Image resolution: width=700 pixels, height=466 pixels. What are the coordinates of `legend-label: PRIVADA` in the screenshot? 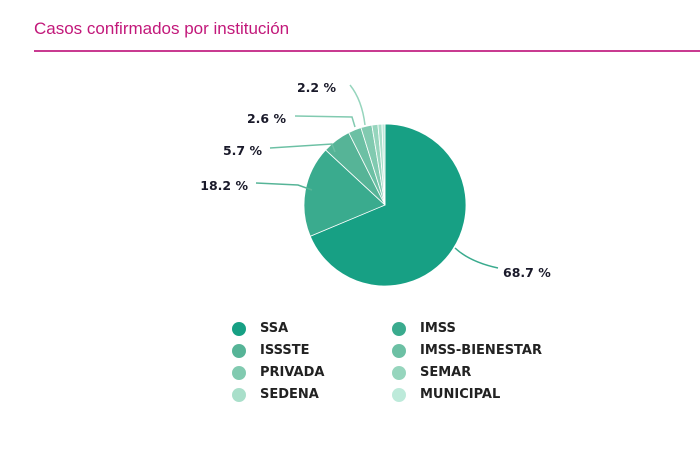 It's located at (292, 372).